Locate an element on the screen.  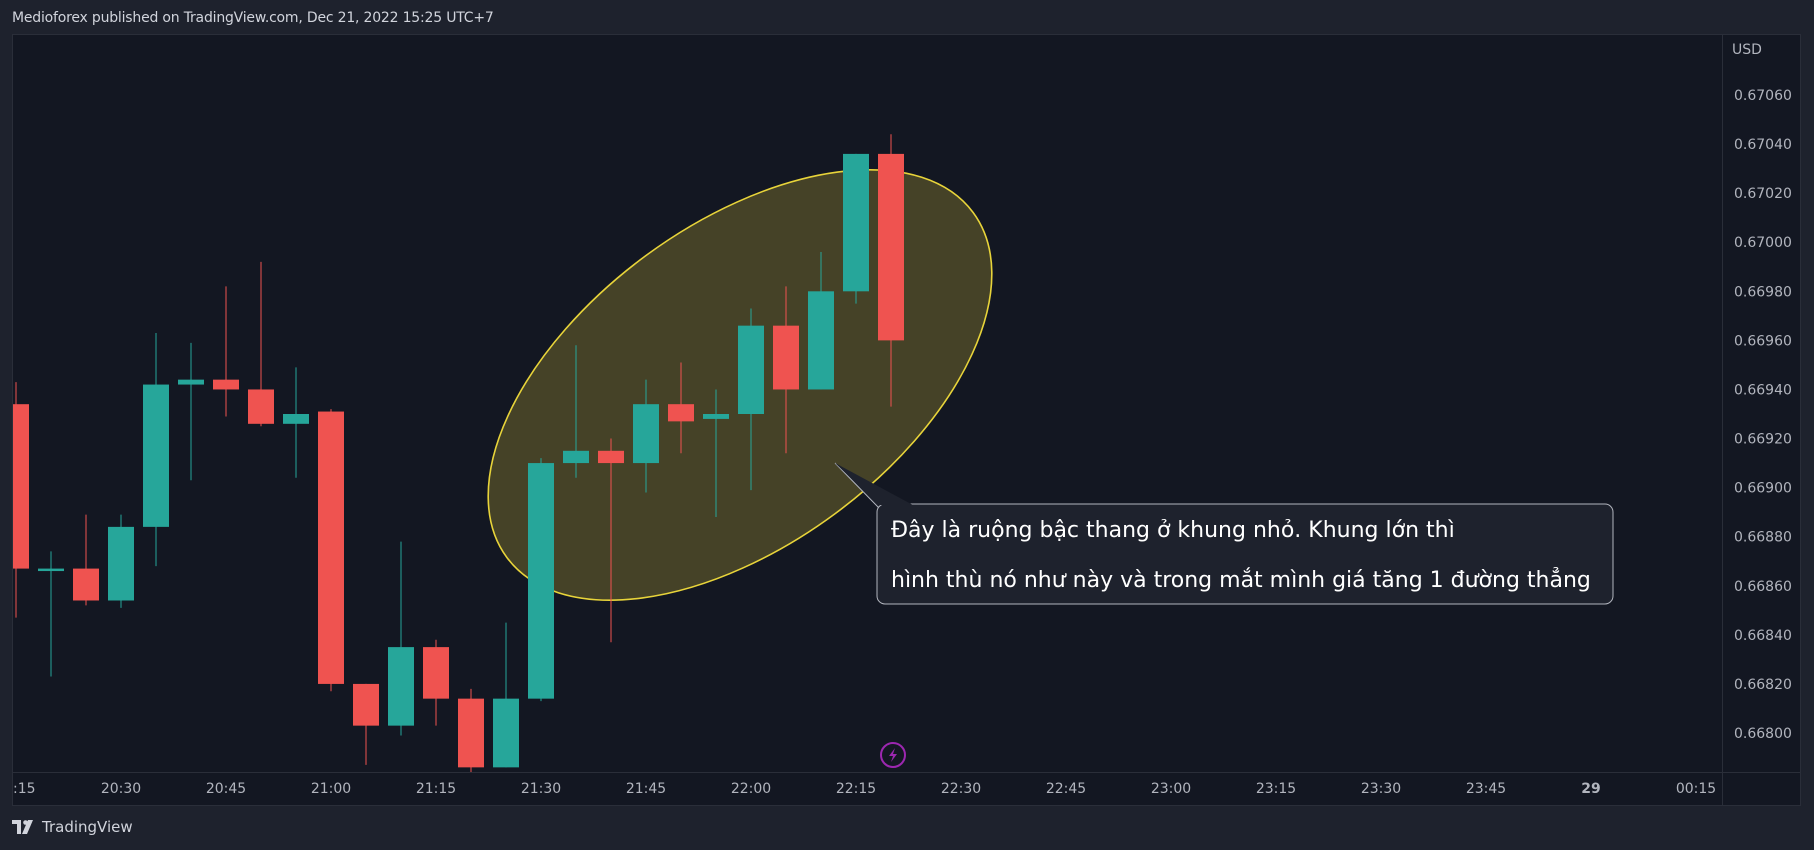
candle-21:20 is located at coordinates (471, 745).